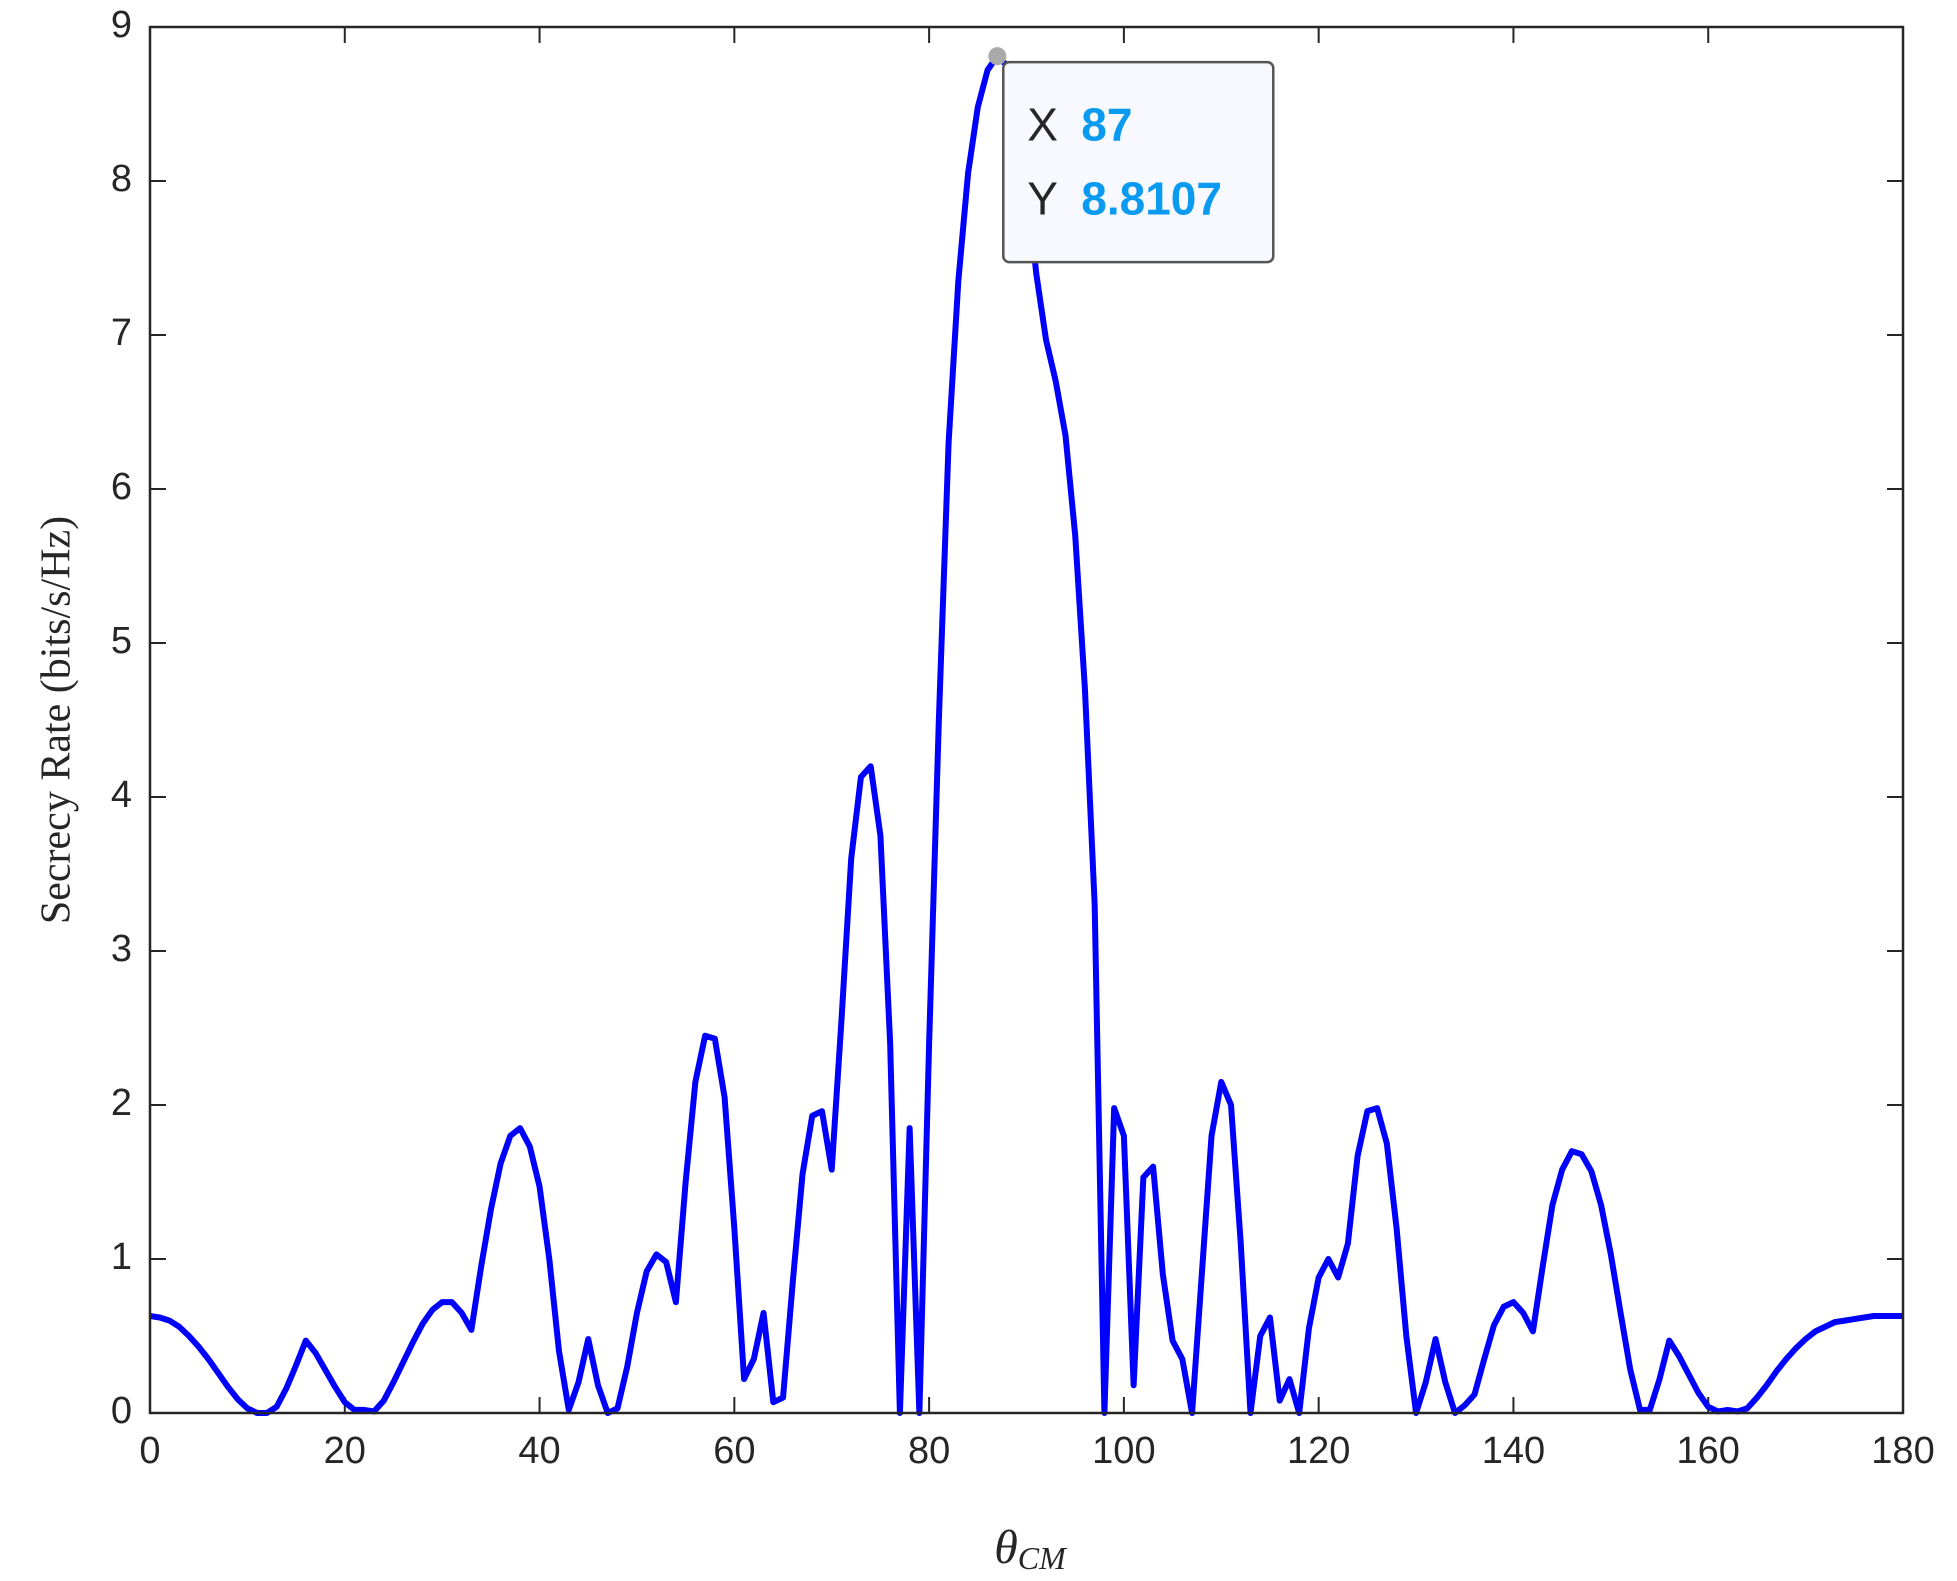 The height and width of the screenshot is (1581, 1957). I want to click on datatip-marker, so click(997, 56).